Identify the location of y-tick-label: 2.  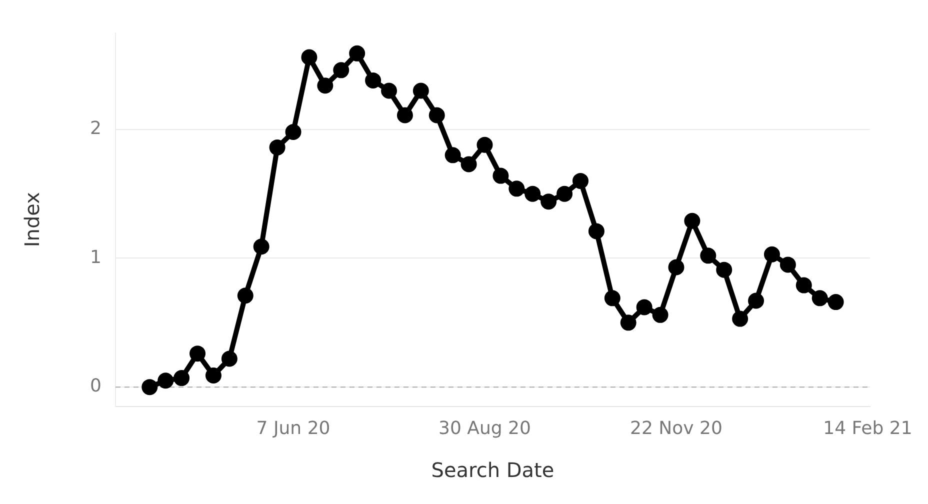
(96, 129).